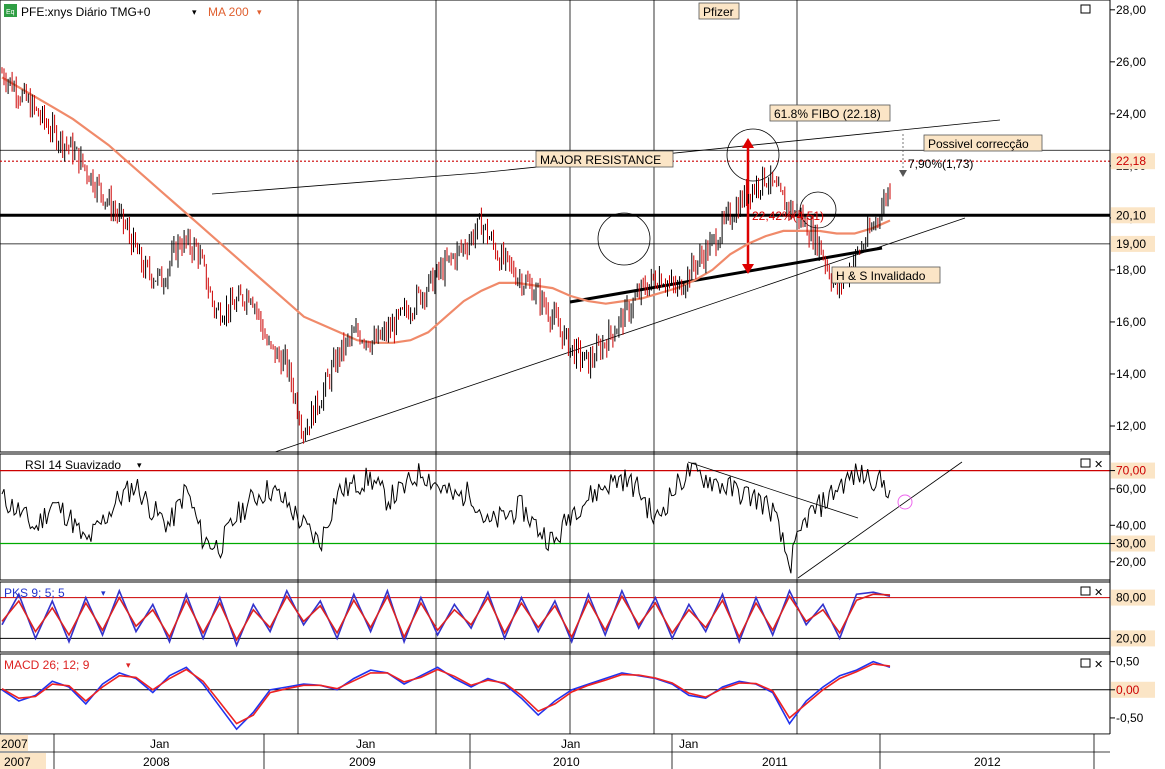 The image size is (1165, 769). What do you see at coordinates (688, 744) in the screenshot?
I see `month-tick-4: Jan` at bounding box center [688, 744].